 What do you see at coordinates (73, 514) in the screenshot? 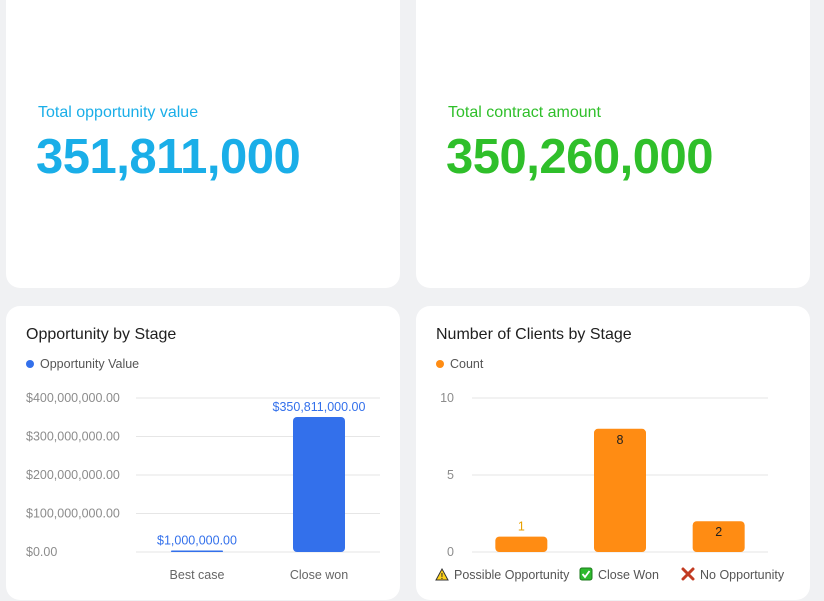
I see `y-tick-label: $100,000,000.00` at bounding box center [73, 514].